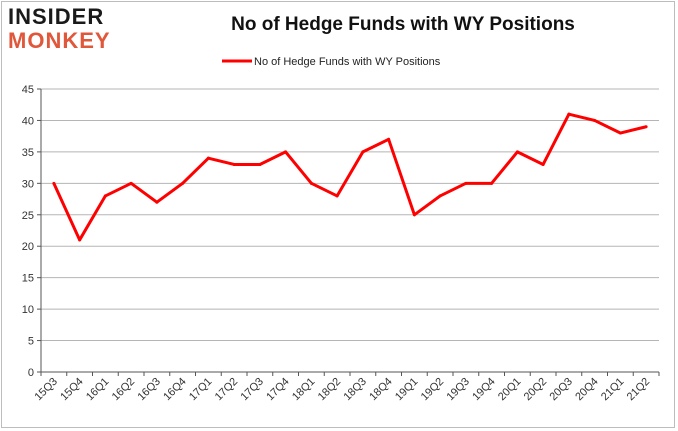  What do you see at coordinates (304, 390) in the screenshot?
I see `x-tick-label: 18Q1` at bounding box center [304, 390].